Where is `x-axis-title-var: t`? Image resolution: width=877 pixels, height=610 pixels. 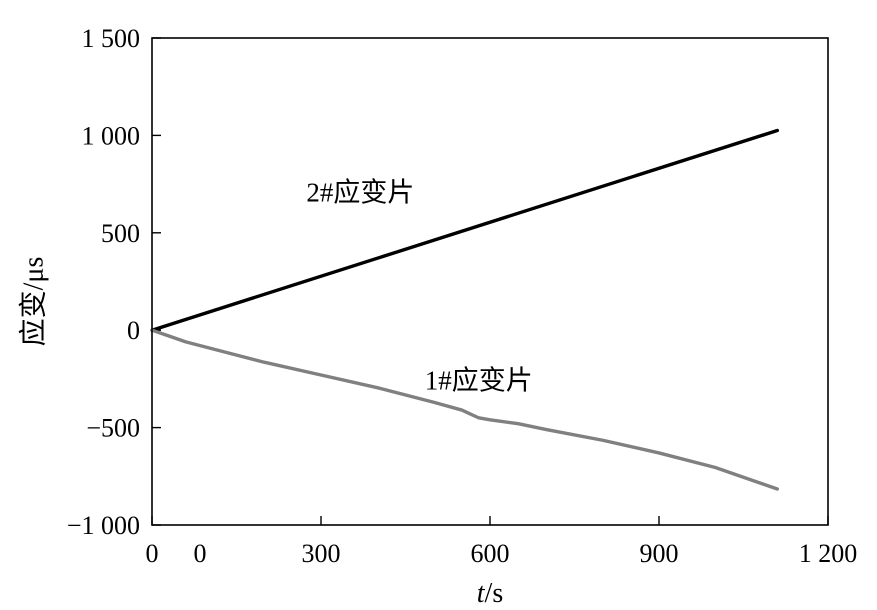 x-axis-title-var: t is located at coordinates (481, 593).